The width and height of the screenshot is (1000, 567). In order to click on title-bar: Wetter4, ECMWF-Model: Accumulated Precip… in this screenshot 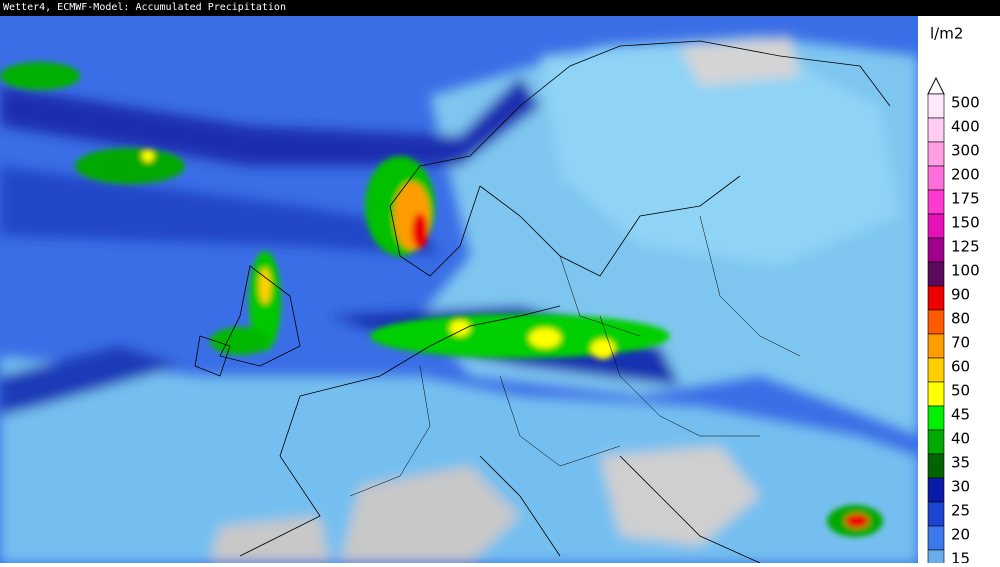, I will do `click(500, 8)`.